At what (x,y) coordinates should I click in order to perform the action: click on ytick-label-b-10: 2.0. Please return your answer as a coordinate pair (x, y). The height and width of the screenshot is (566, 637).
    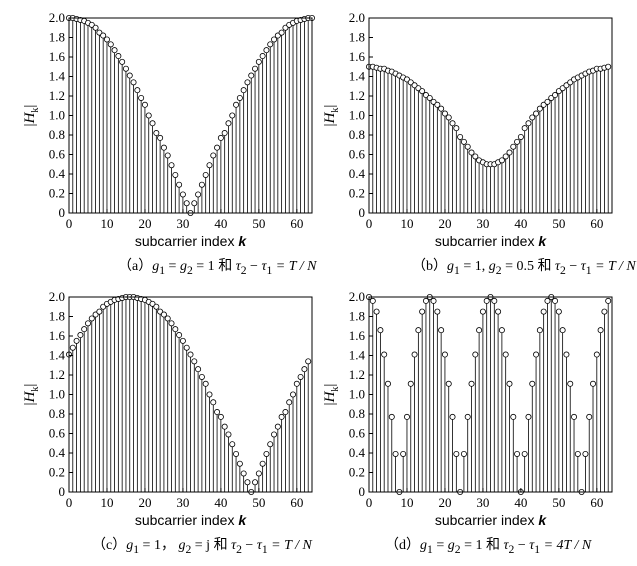
    Looking at the image, I should click on (357, 17).